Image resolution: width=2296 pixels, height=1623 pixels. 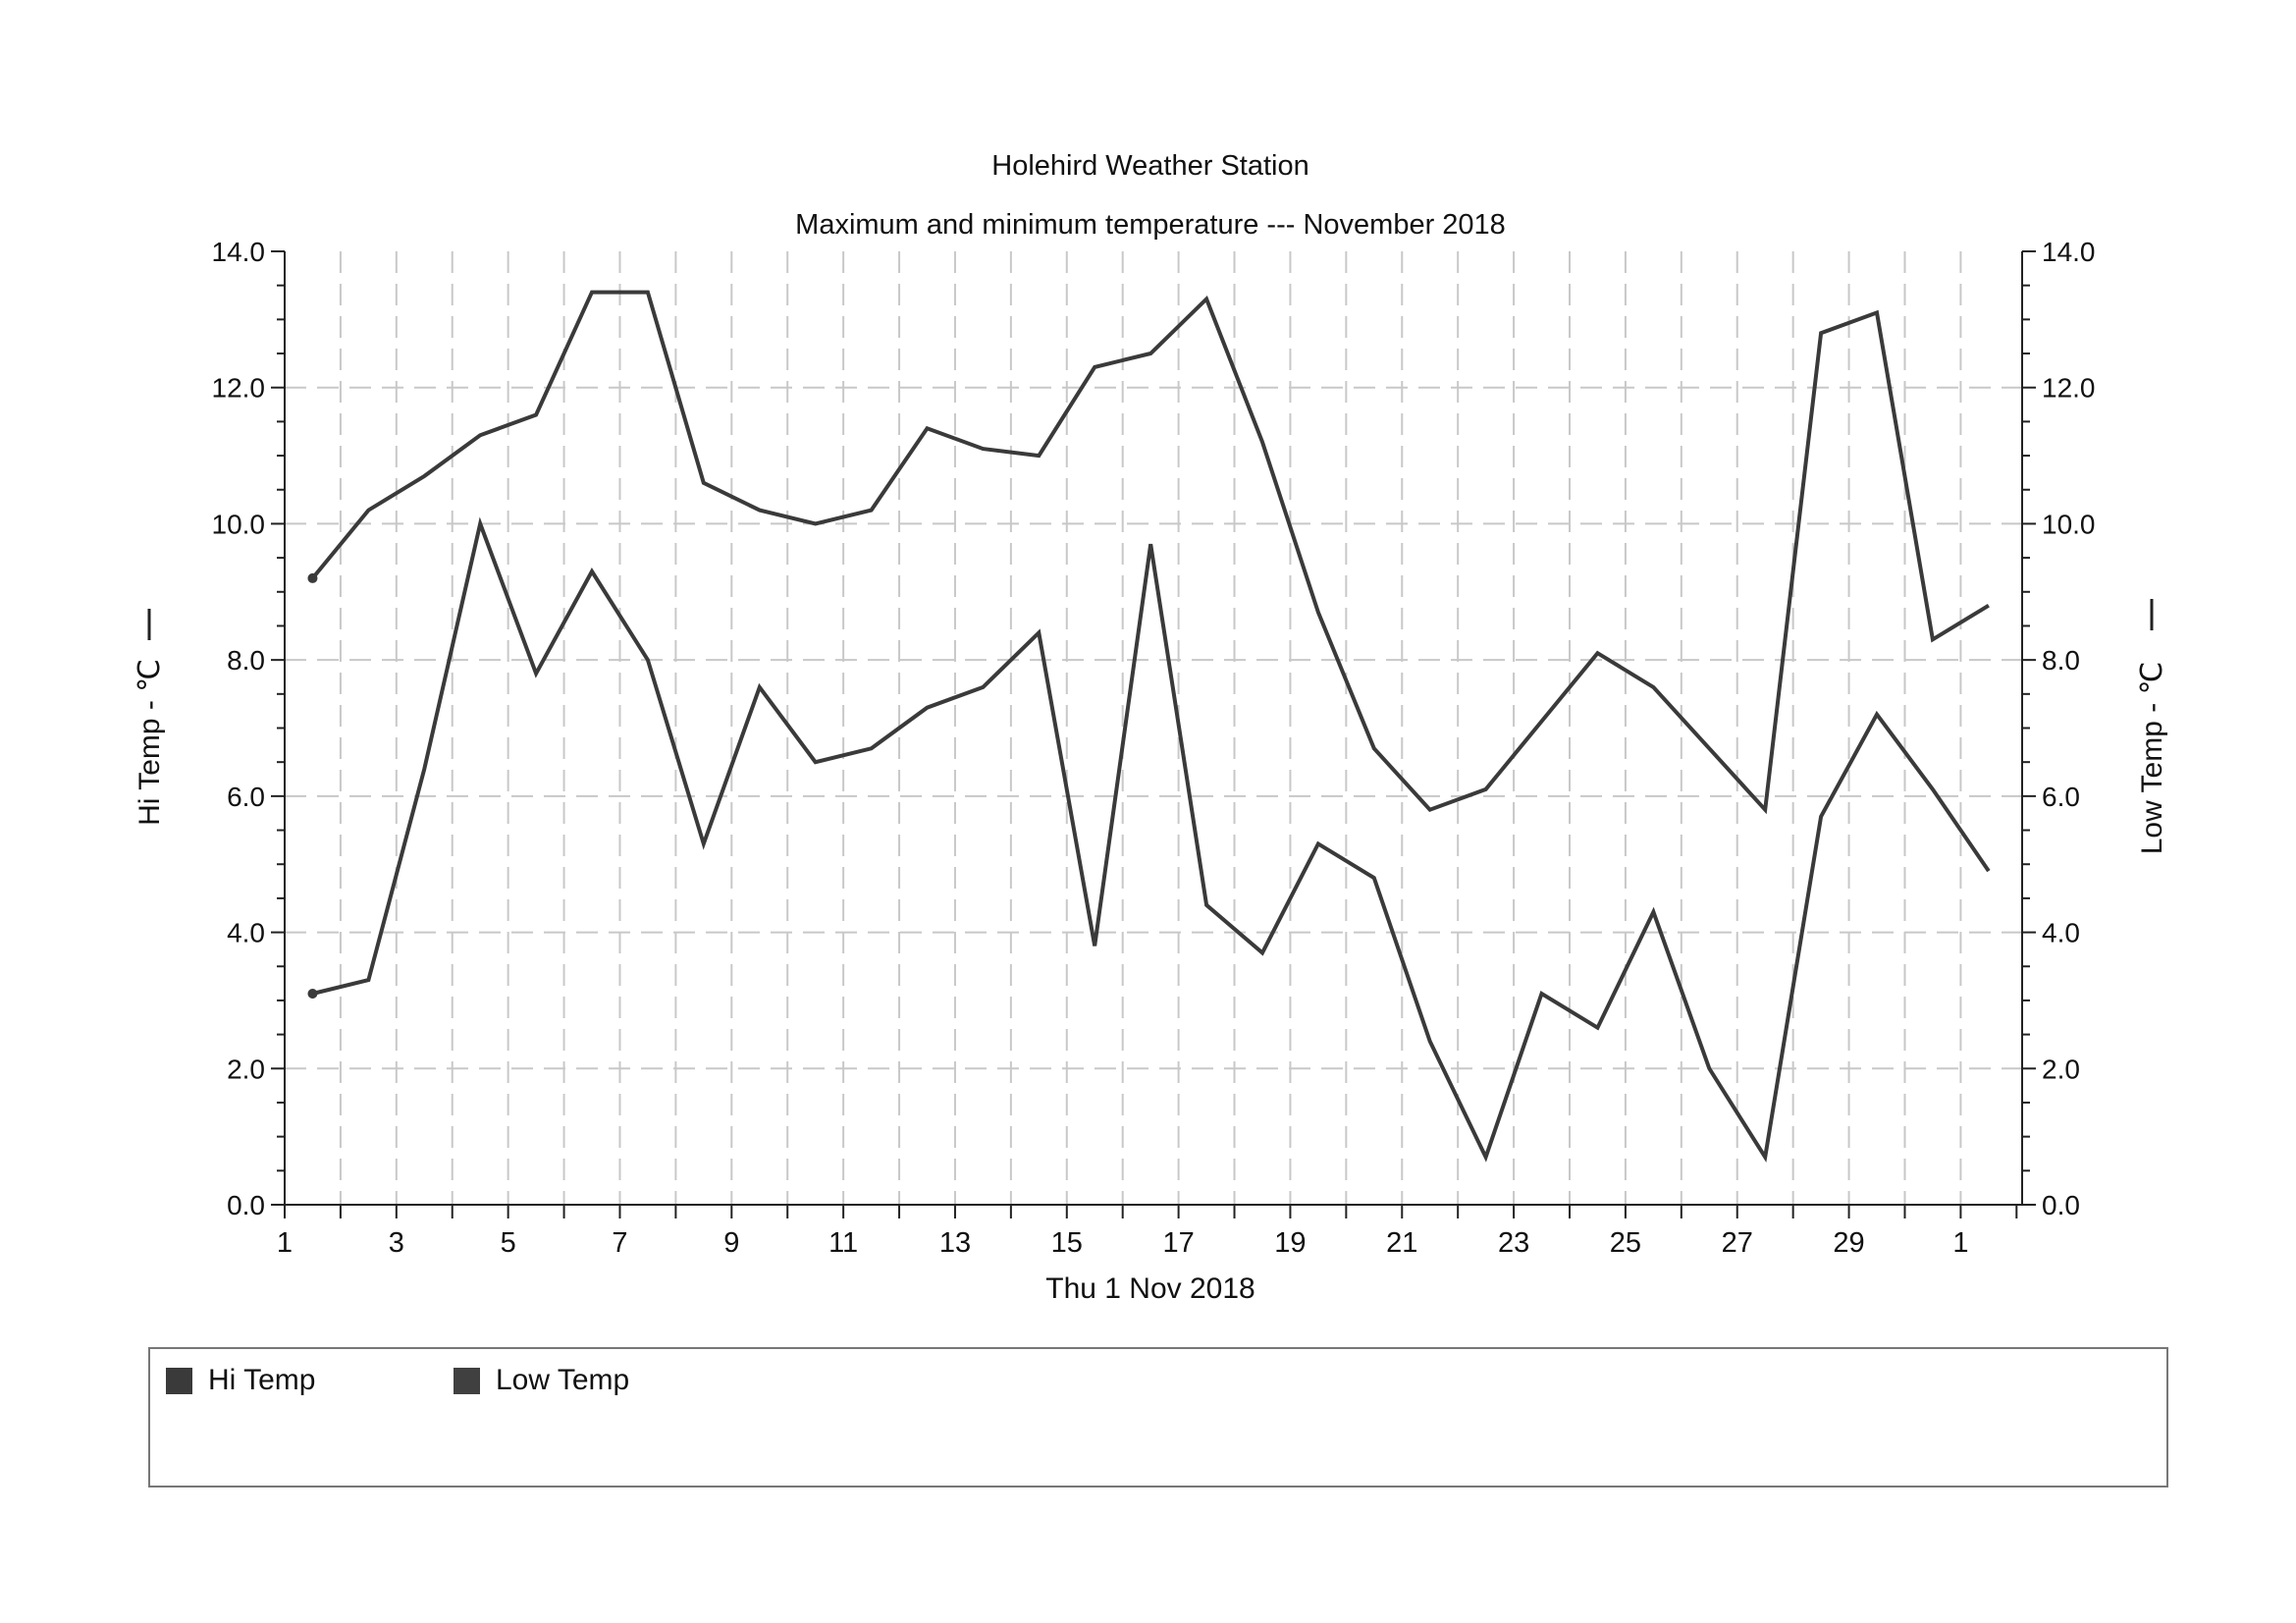 What do you see at coordinates (312, 578) in the screenshot?
I see `series-start-point-hi-temp` at bounding box center [312, 578].